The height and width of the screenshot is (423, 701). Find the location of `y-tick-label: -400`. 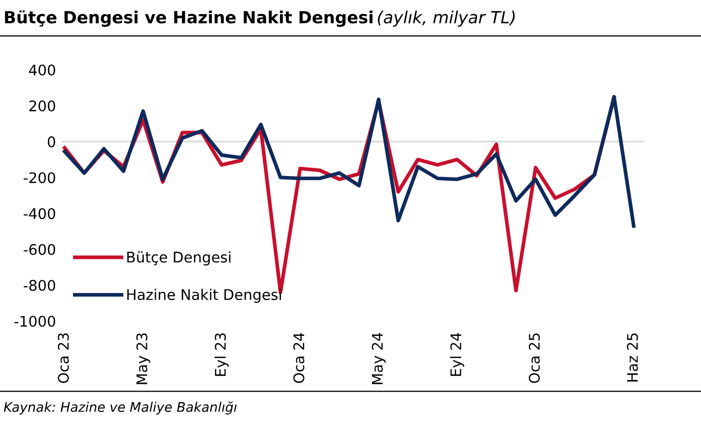

y-tick-label: -400 is located at coordinates (40, 214).